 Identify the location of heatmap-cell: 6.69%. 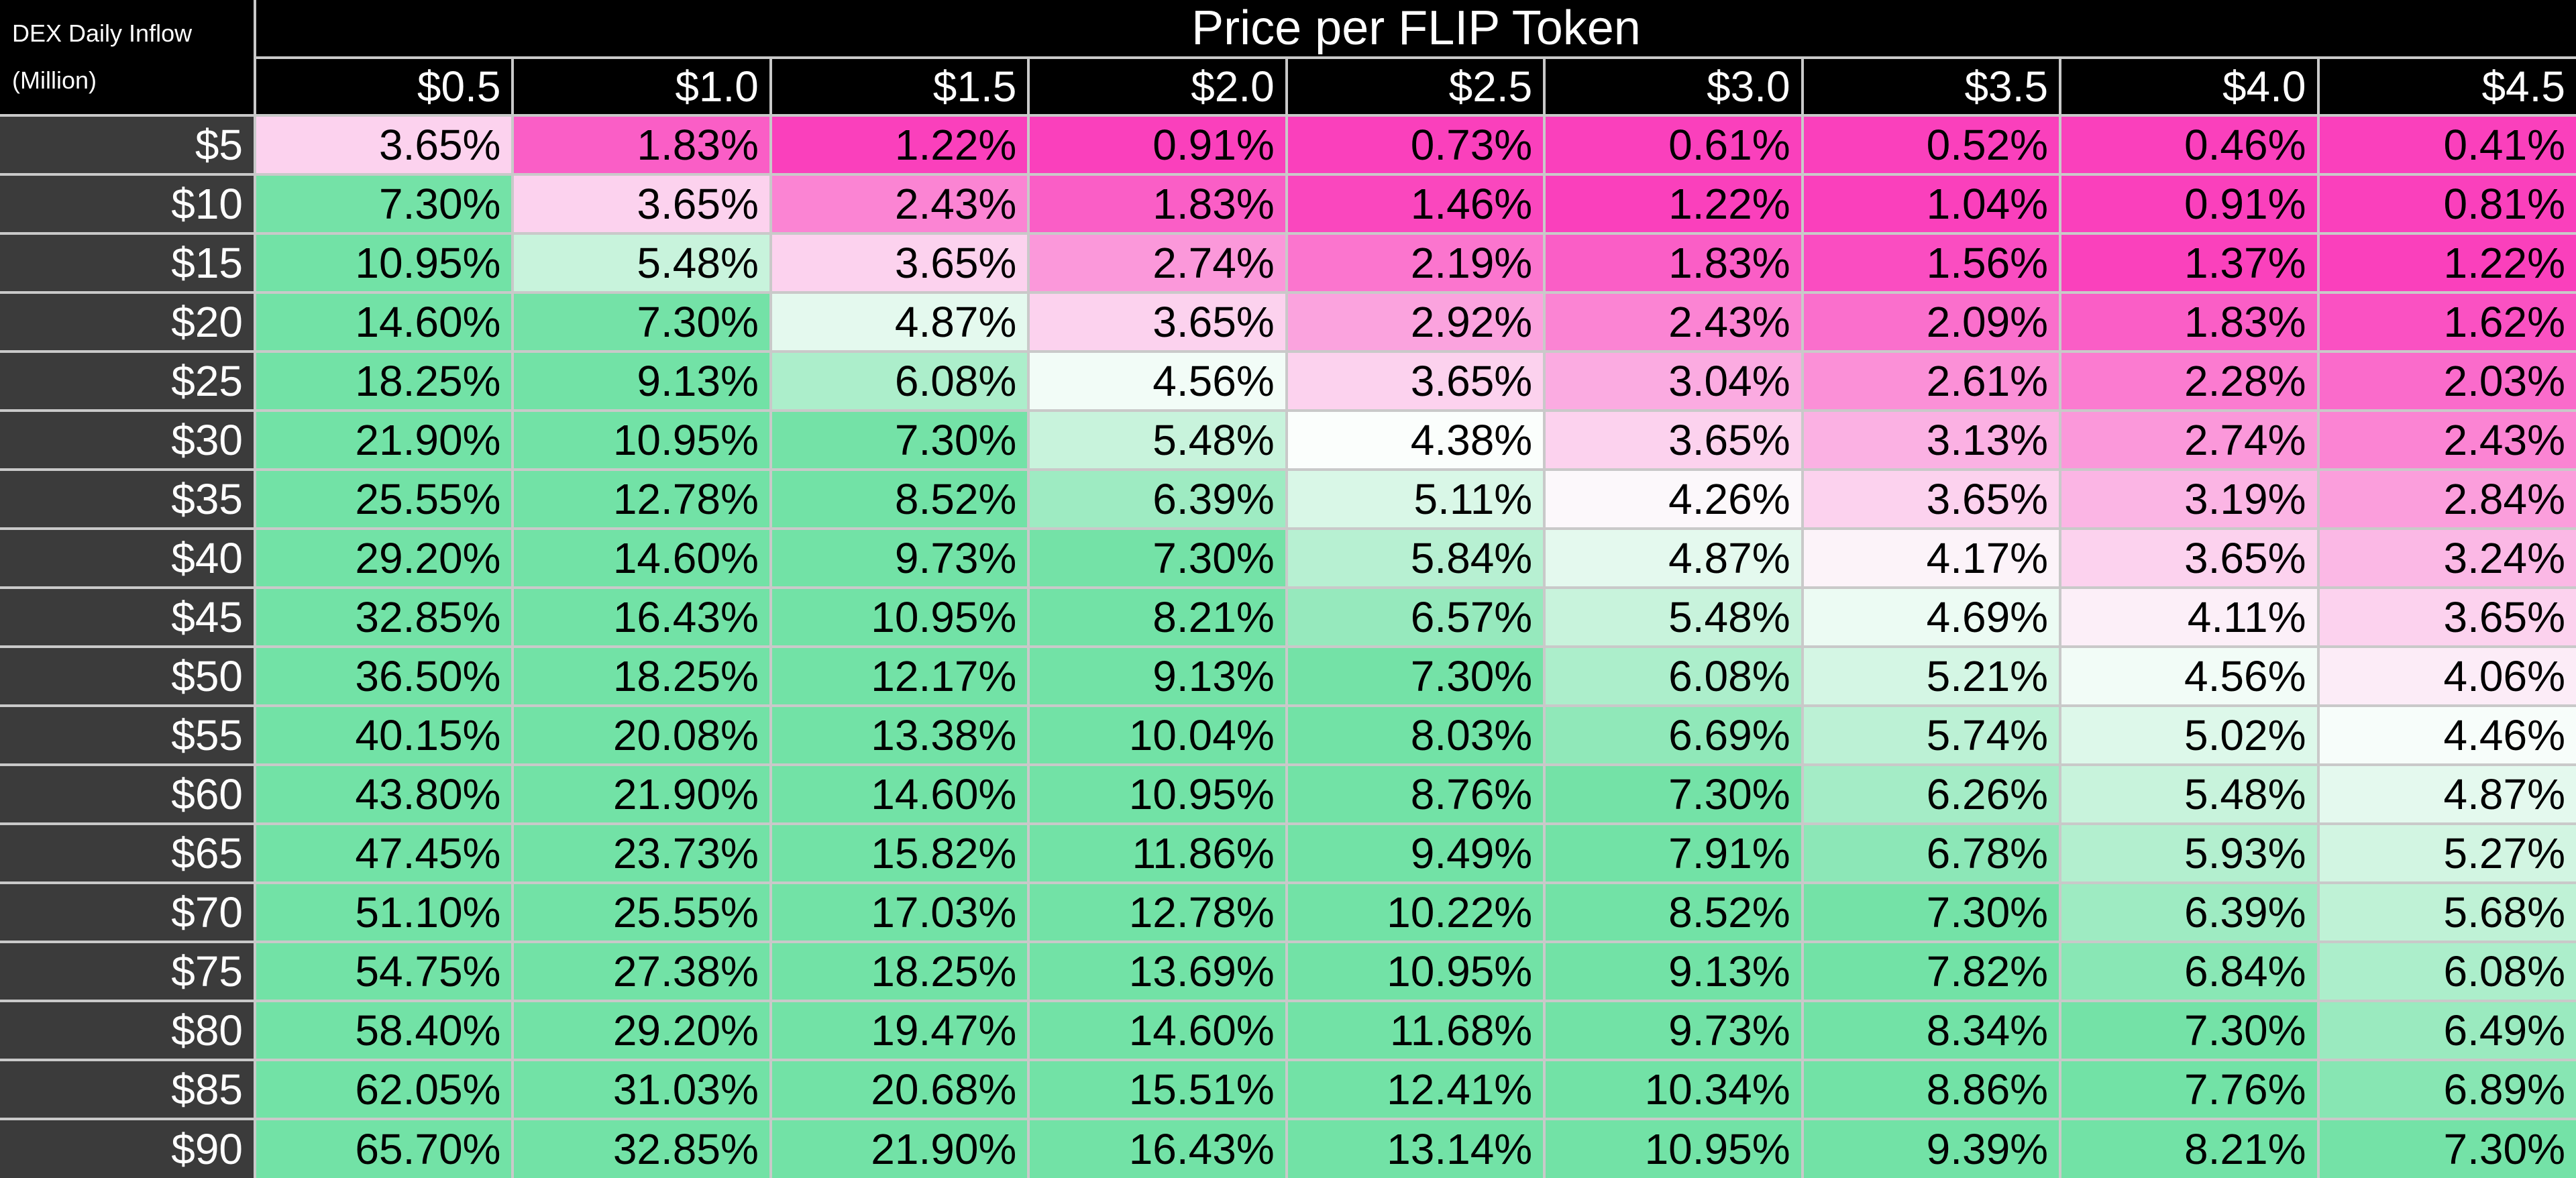
(1673, 735).